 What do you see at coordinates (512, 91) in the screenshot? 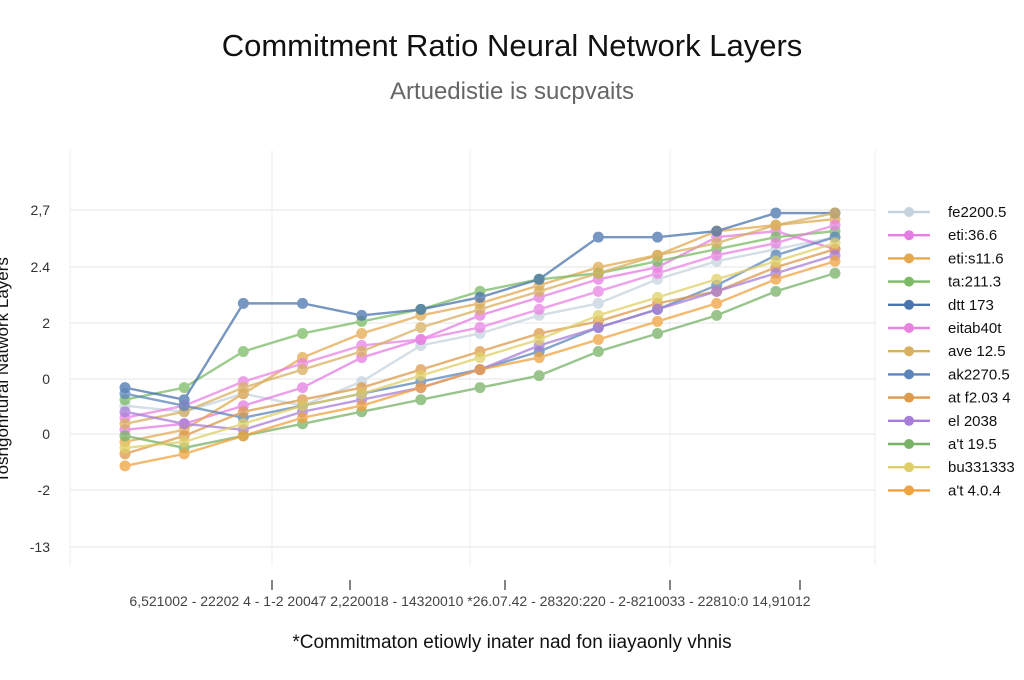
I see `chart-subtitle: Artuedistie is sucpvaits` at bounding box center [512, 91].